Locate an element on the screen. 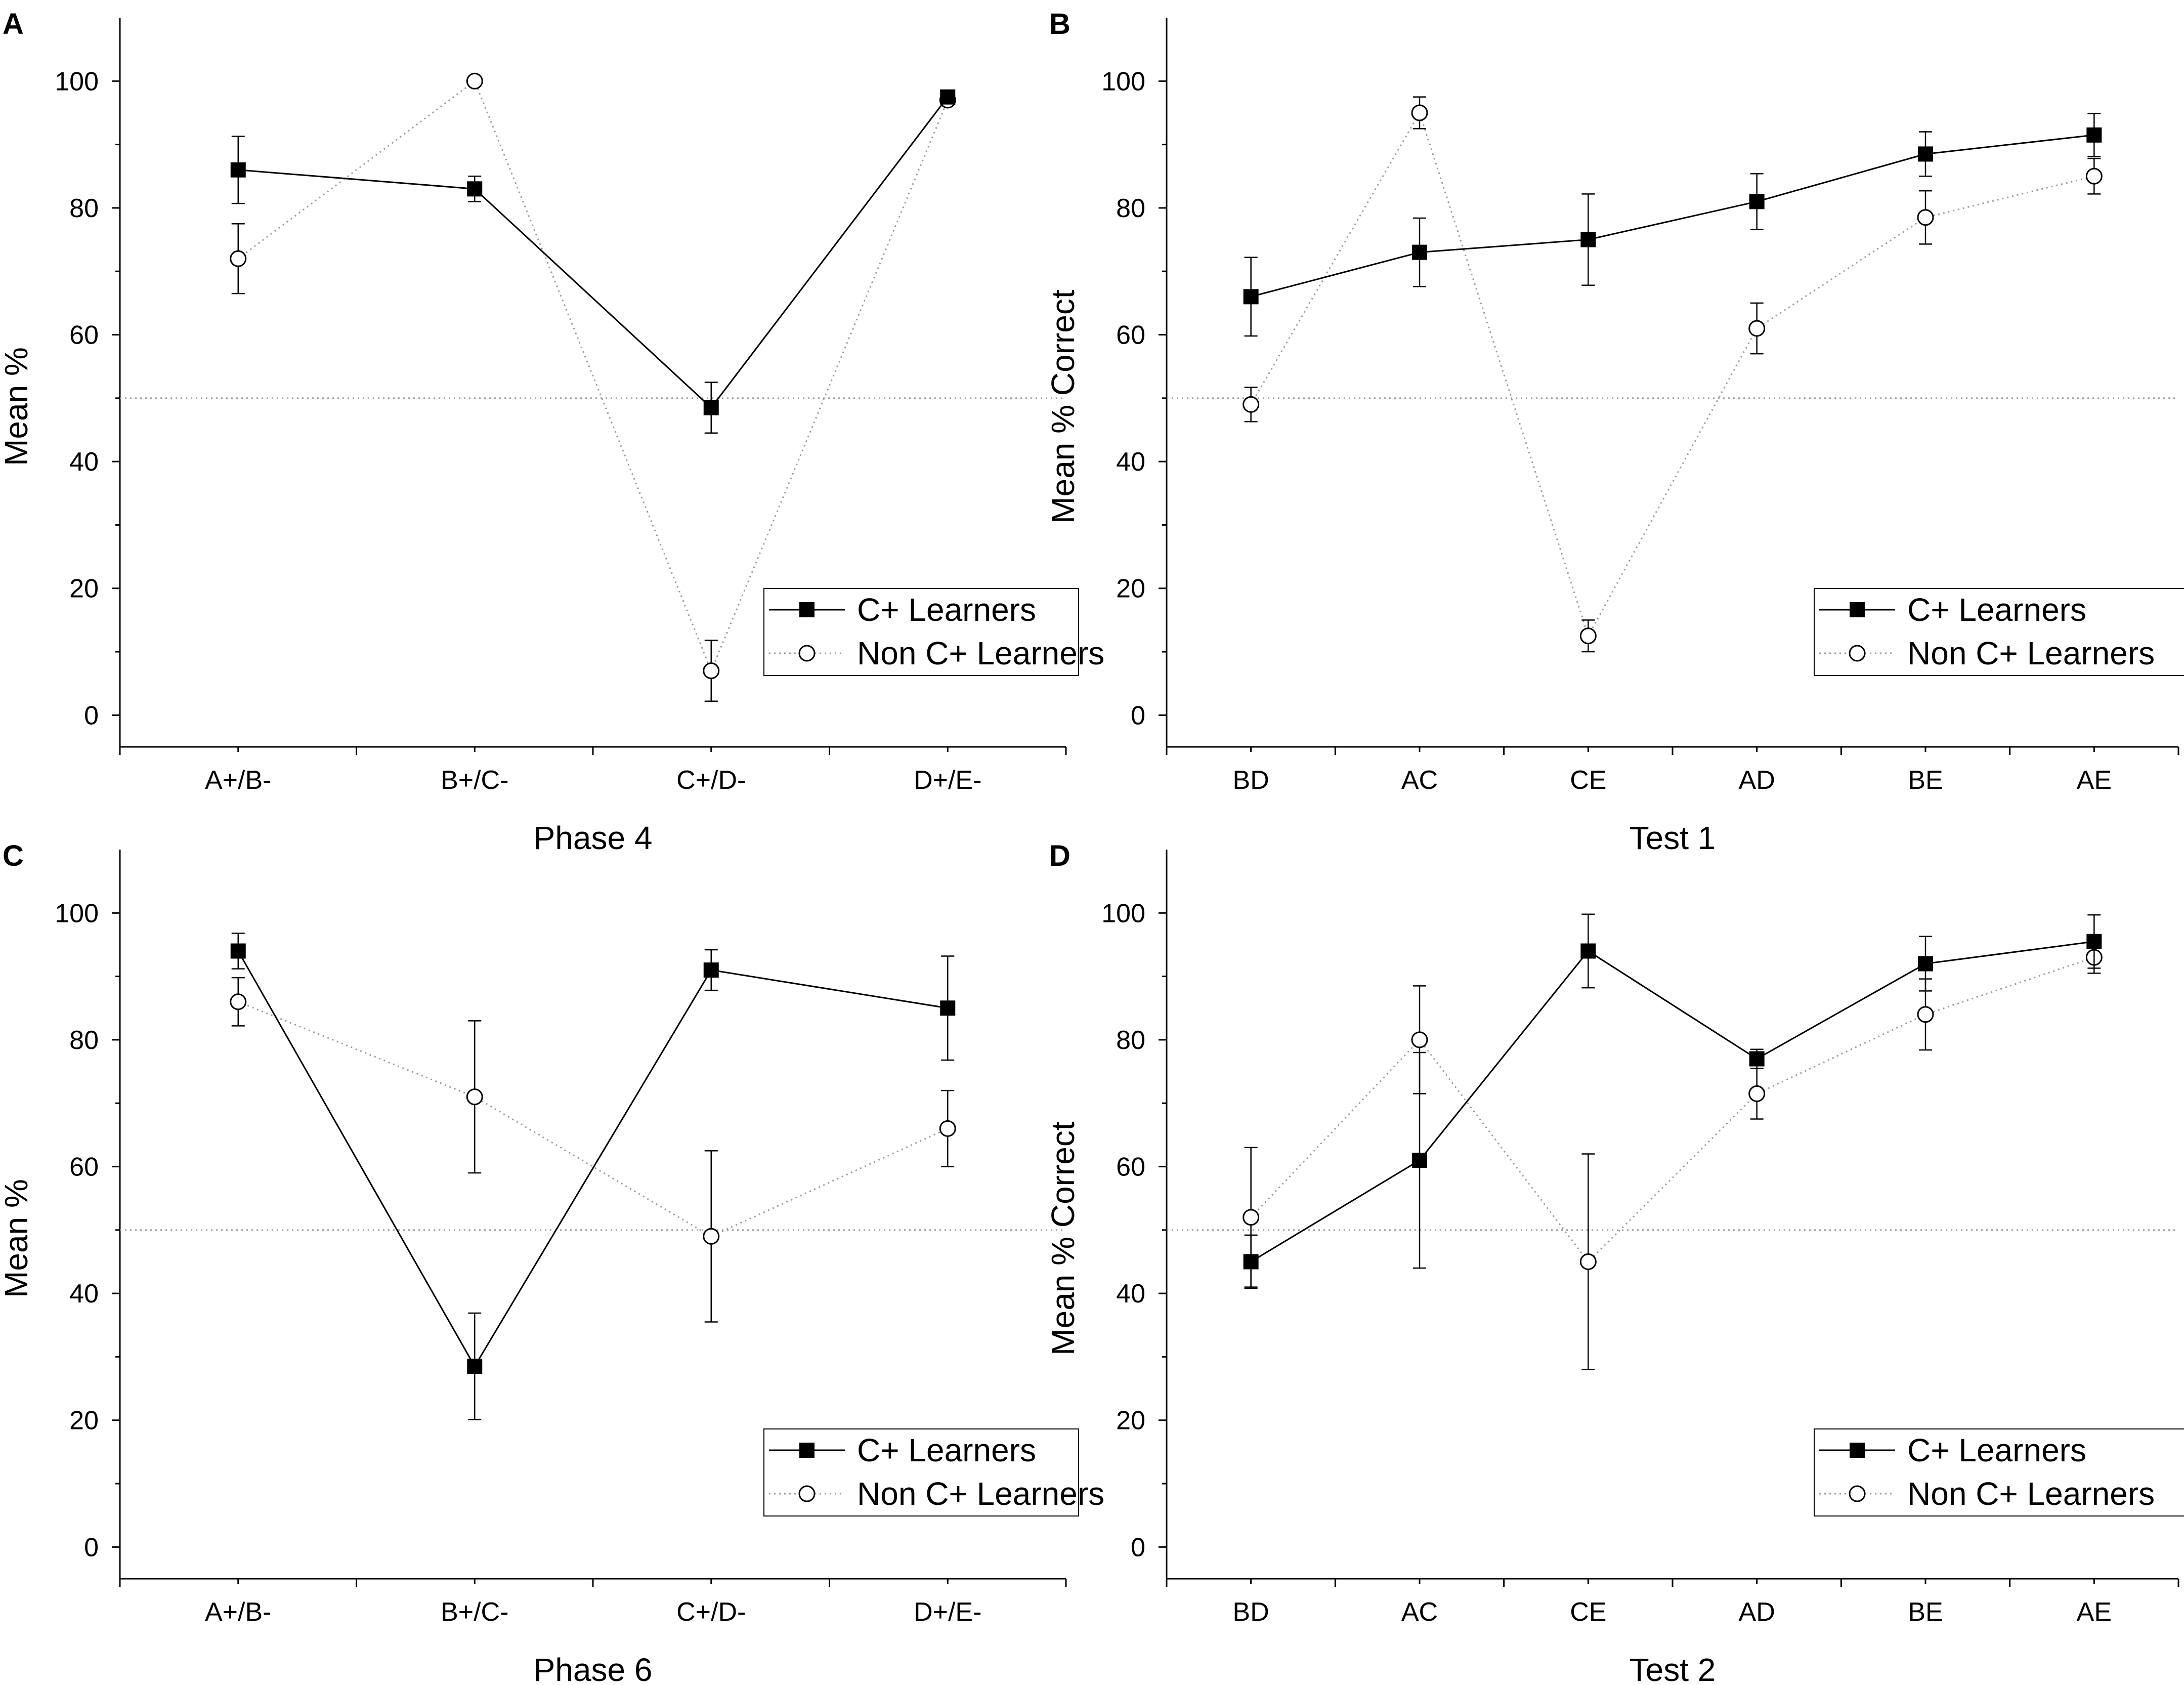 The height and width of the screenshot is (1685, 2184). legend-label: Non C+ Learners is located at coordinates (981, 1494).